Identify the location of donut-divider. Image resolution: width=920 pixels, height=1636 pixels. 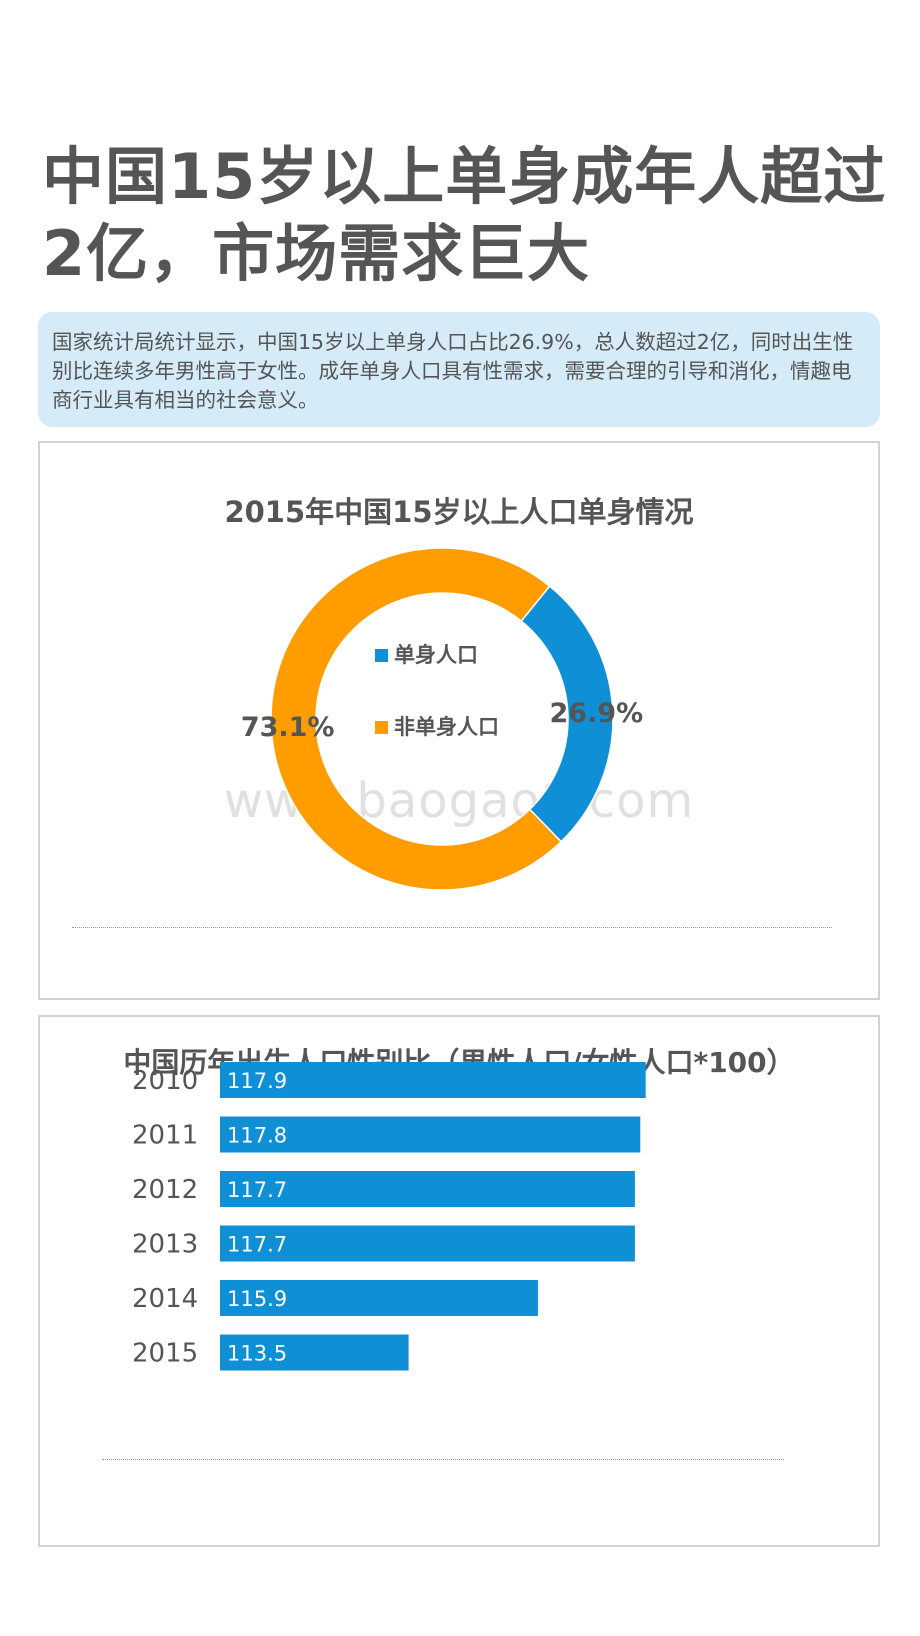
(452, 927).